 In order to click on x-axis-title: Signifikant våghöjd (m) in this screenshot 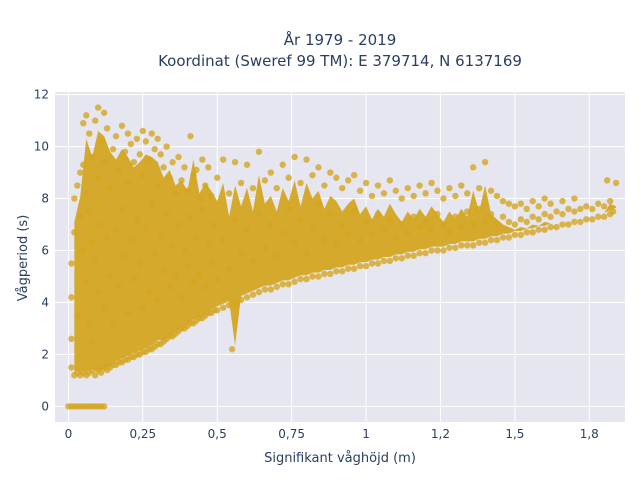, I will do `click(340, 458)`.